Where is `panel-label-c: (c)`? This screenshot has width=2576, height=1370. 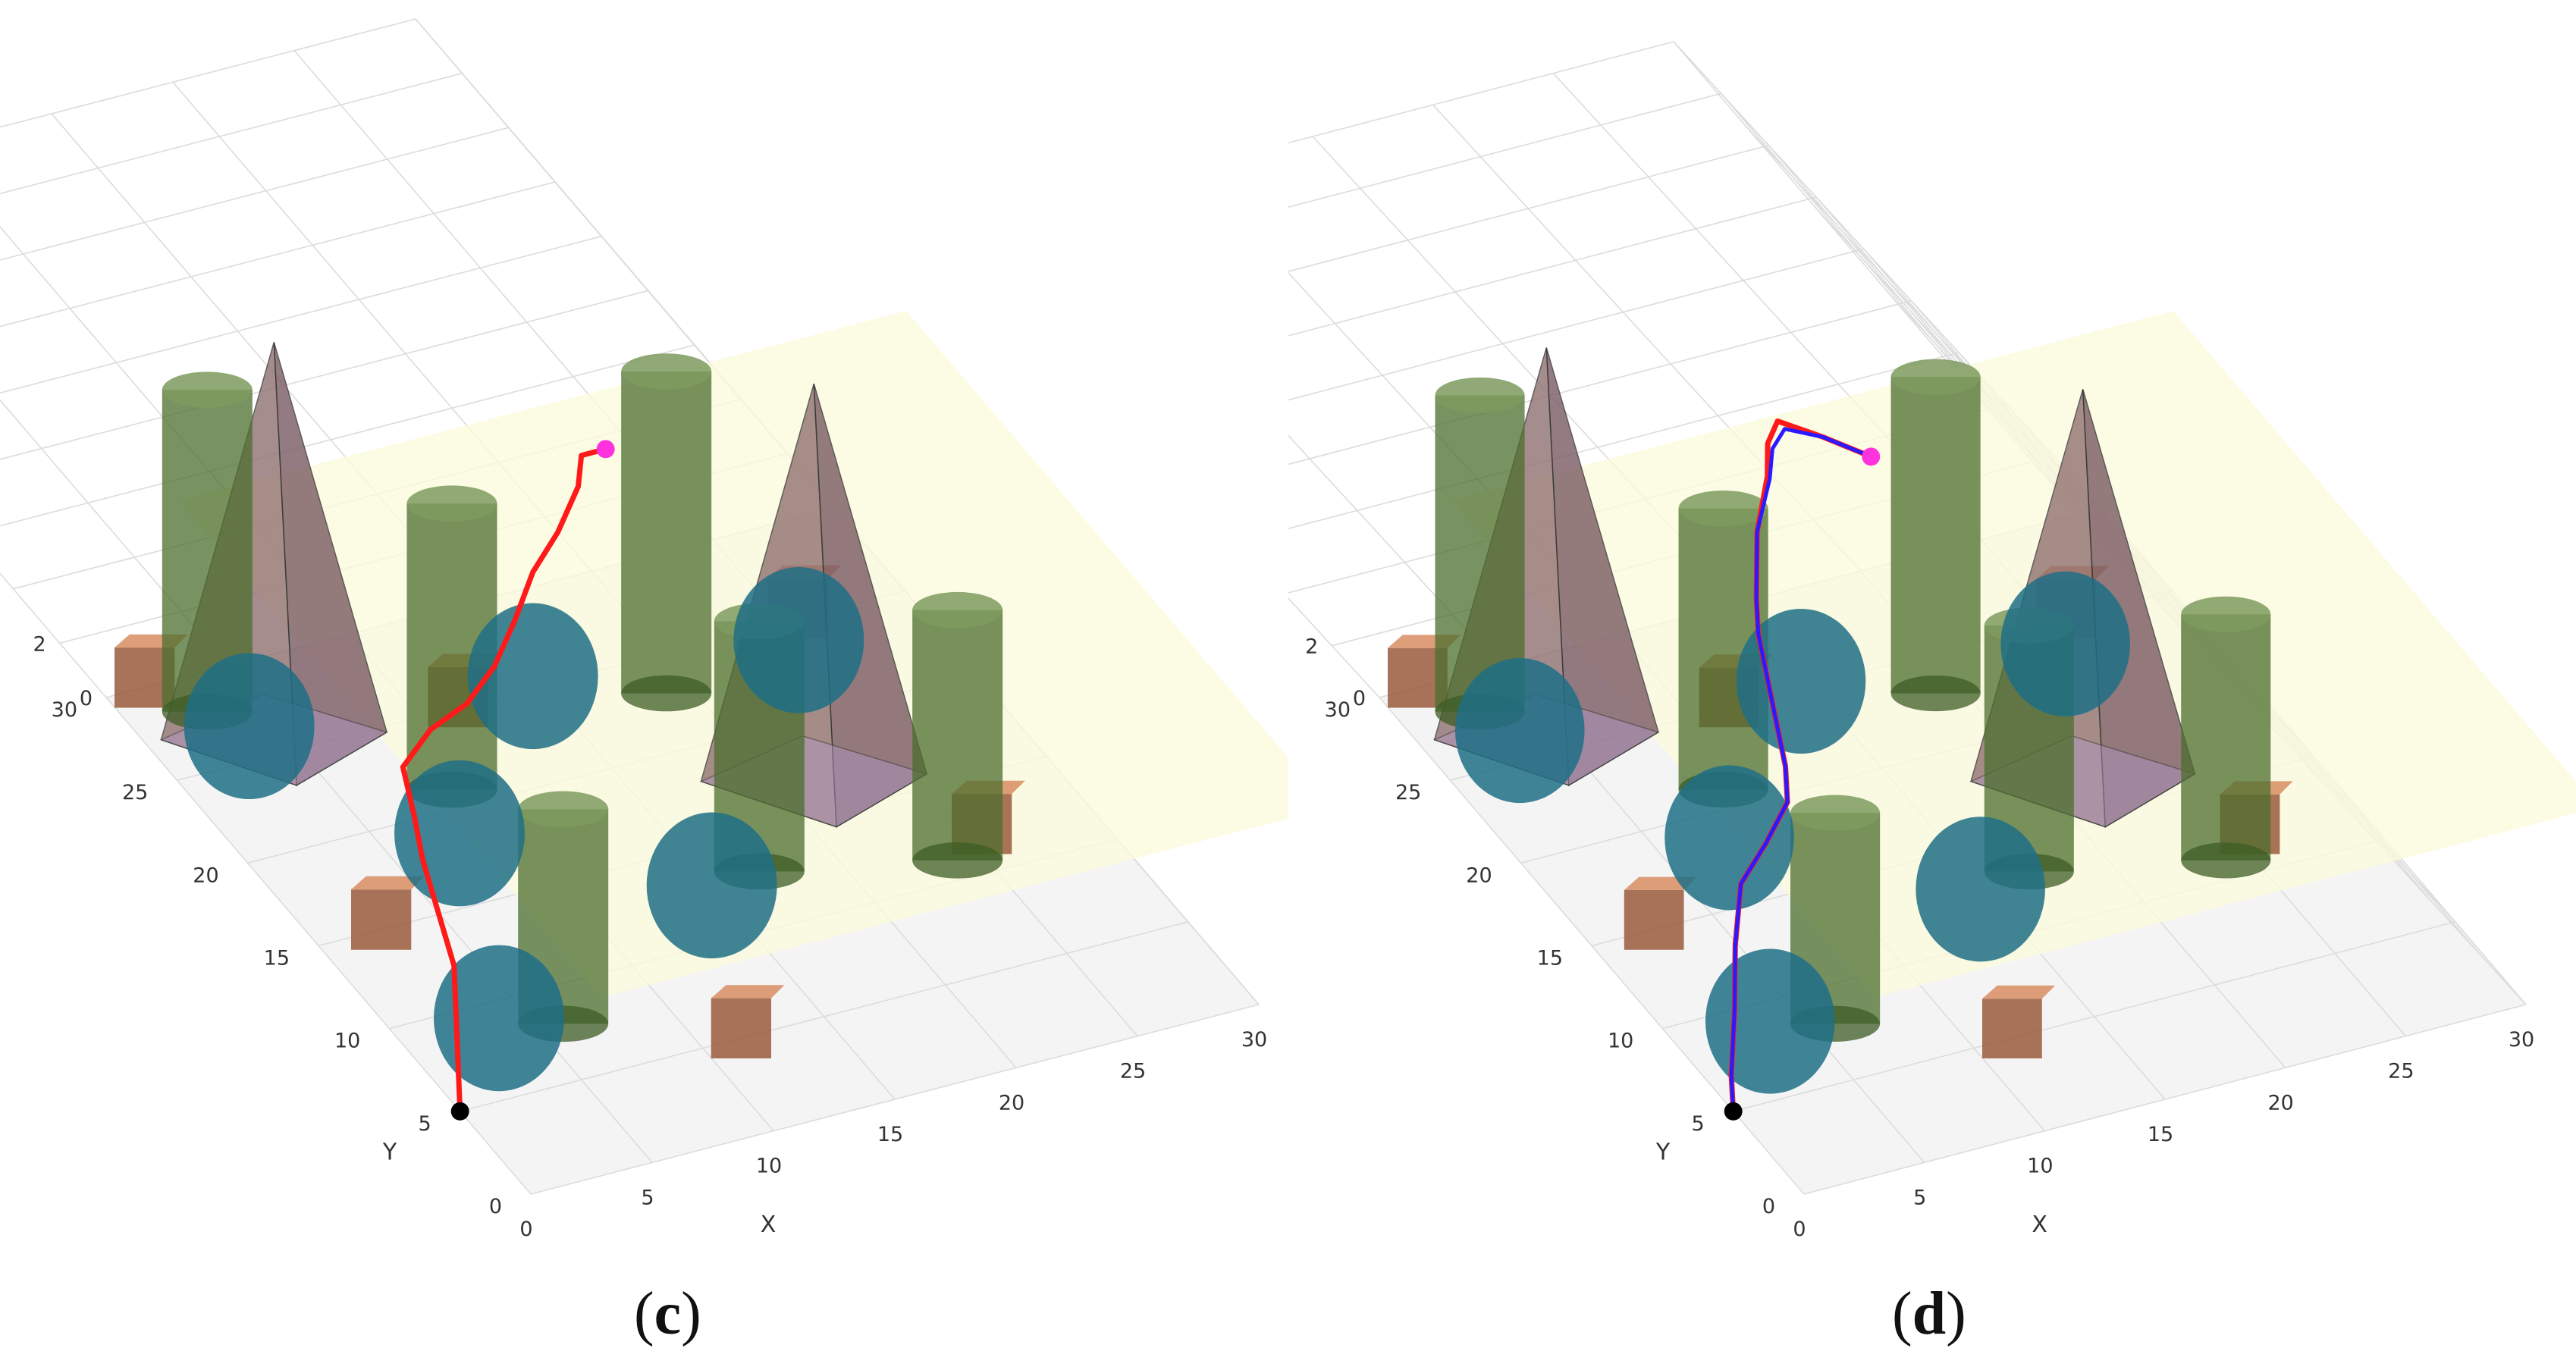
panel-label-c: (c) is located at coordinates (667, 1314).